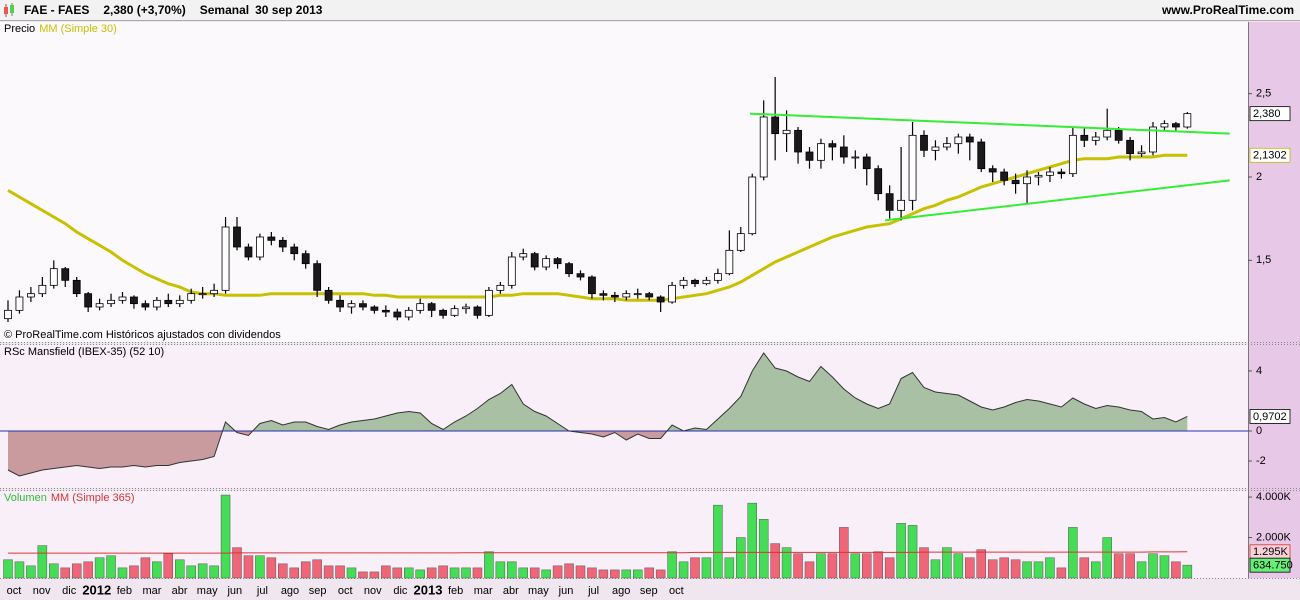 This screenshot has width=1300, height=600. What do you see at coordinates (1273, 566) in the screenshot?
I see `value-marker-label: 634.750` at bounding box center [1273, 566].